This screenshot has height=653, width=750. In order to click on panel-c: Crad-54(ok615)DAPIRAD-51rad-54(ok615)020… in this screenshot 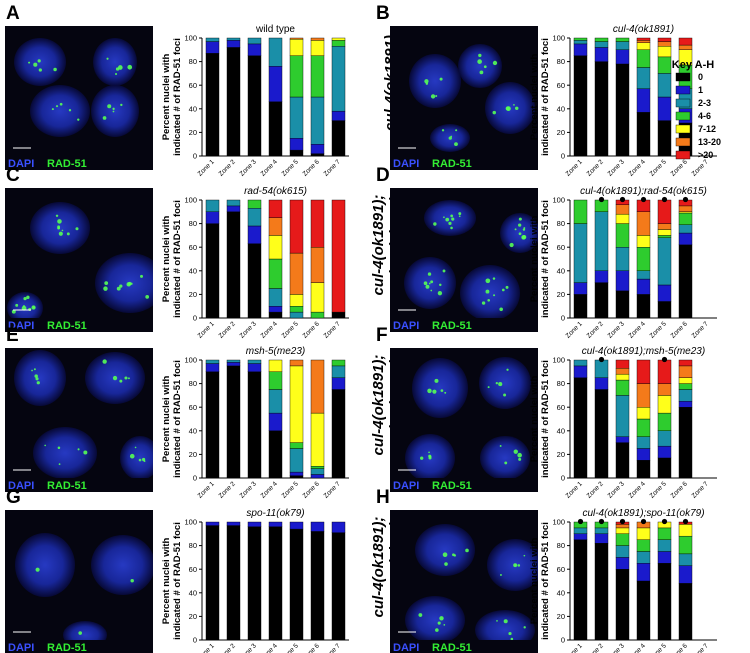, I will do `click(177, 252)`.